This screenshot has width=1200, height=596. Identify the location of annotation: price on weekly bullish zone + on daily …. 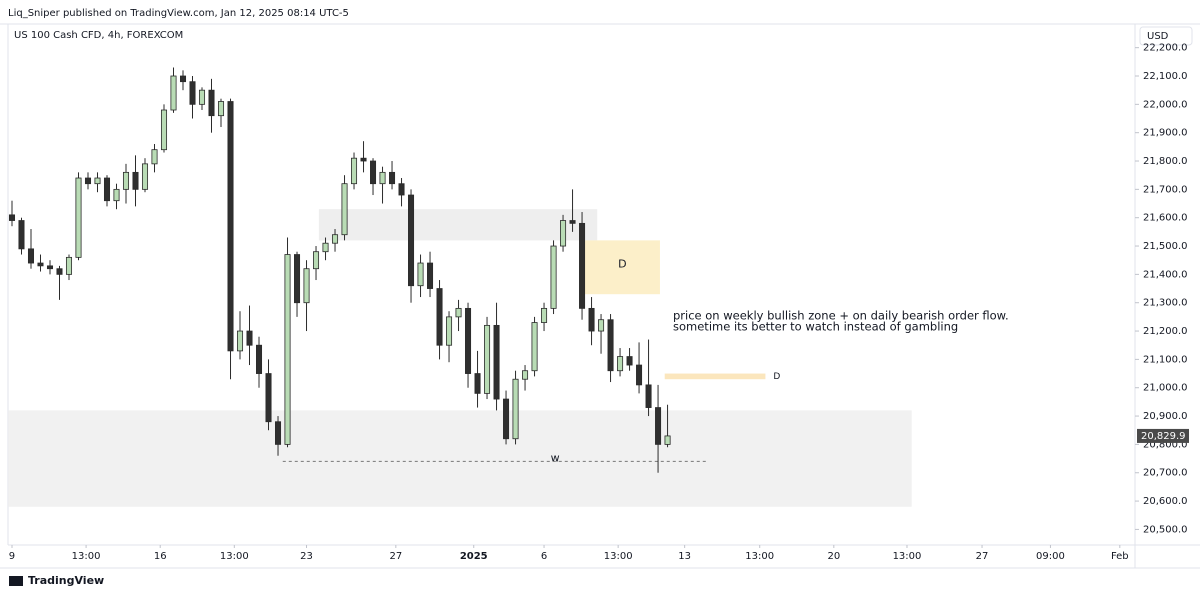
(841, 316).